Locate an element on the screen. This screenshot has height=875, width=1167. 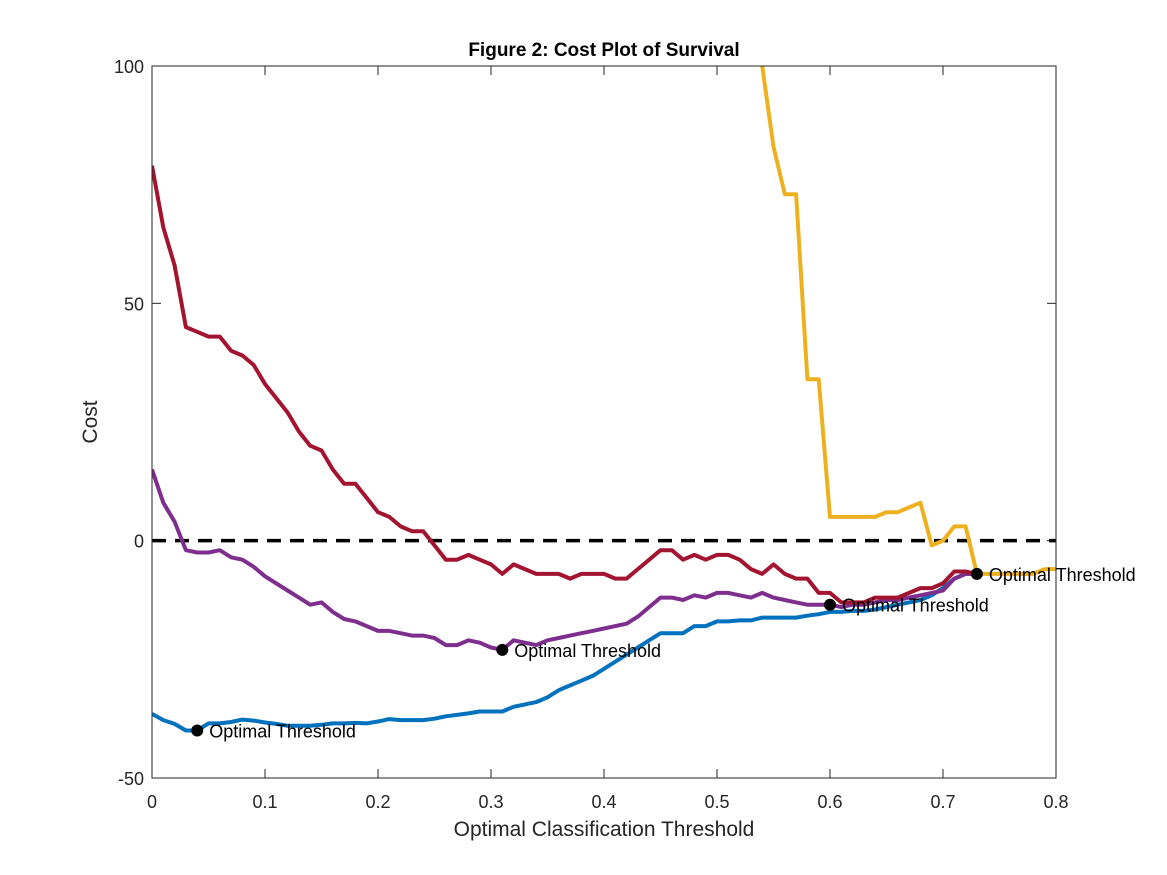
y-tick-label: 0 is located at coordinates (139, 542).